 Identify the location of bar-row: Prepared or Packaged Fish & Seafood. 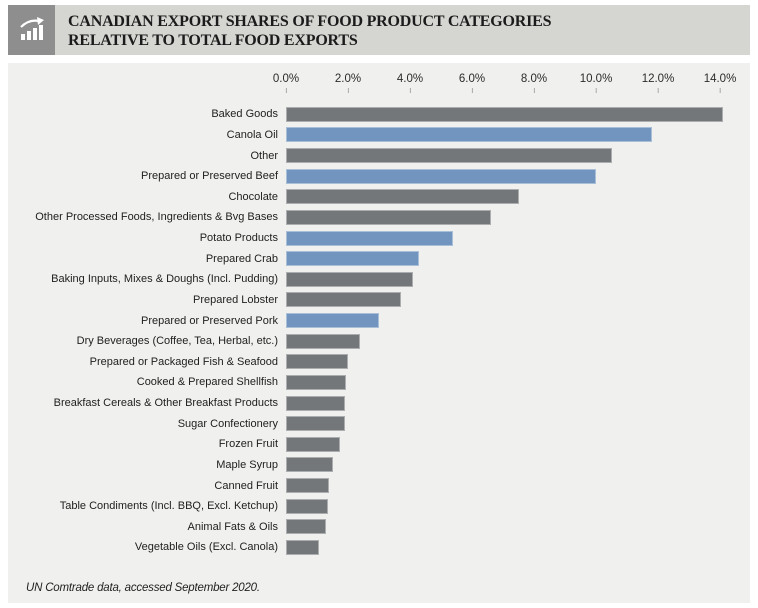
(379, 362).